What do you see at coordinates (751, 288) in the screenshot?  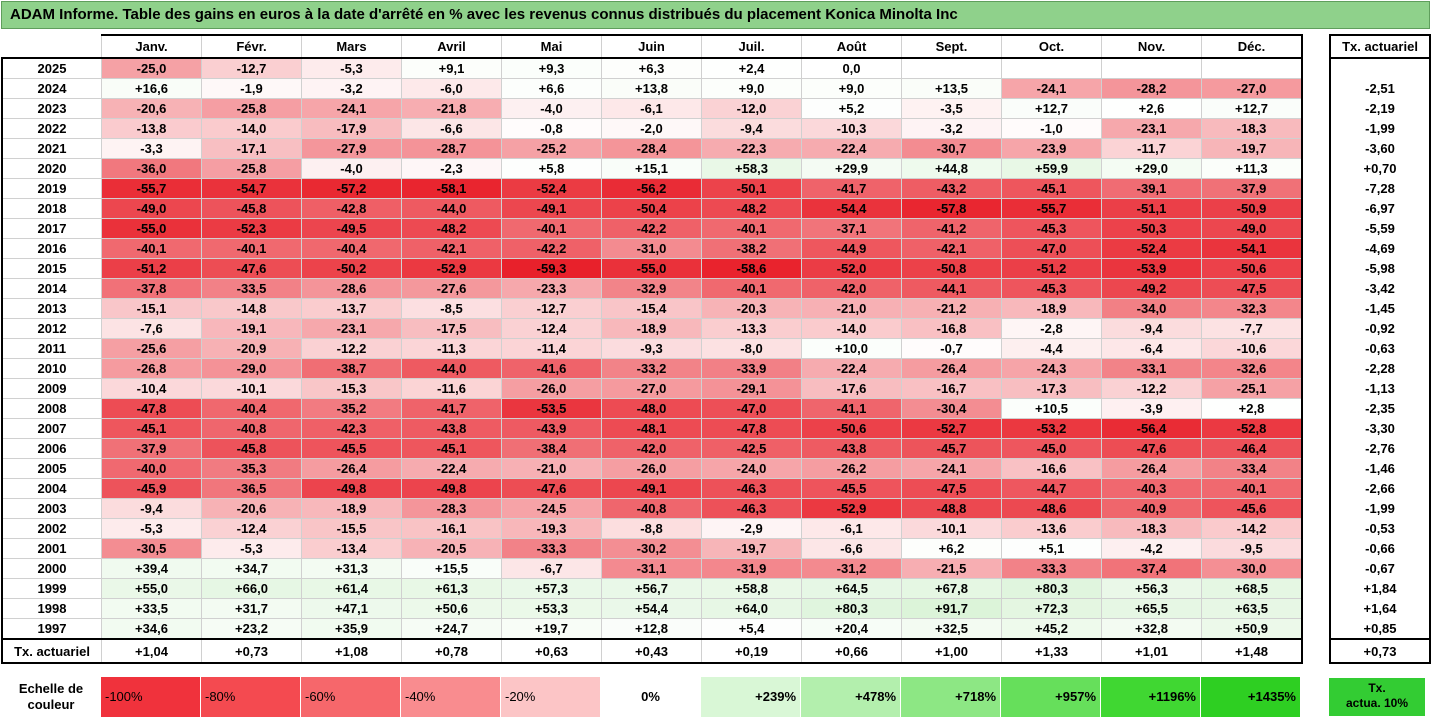 I see `gain-cell: -40,1` at bounding box center [751, 288].